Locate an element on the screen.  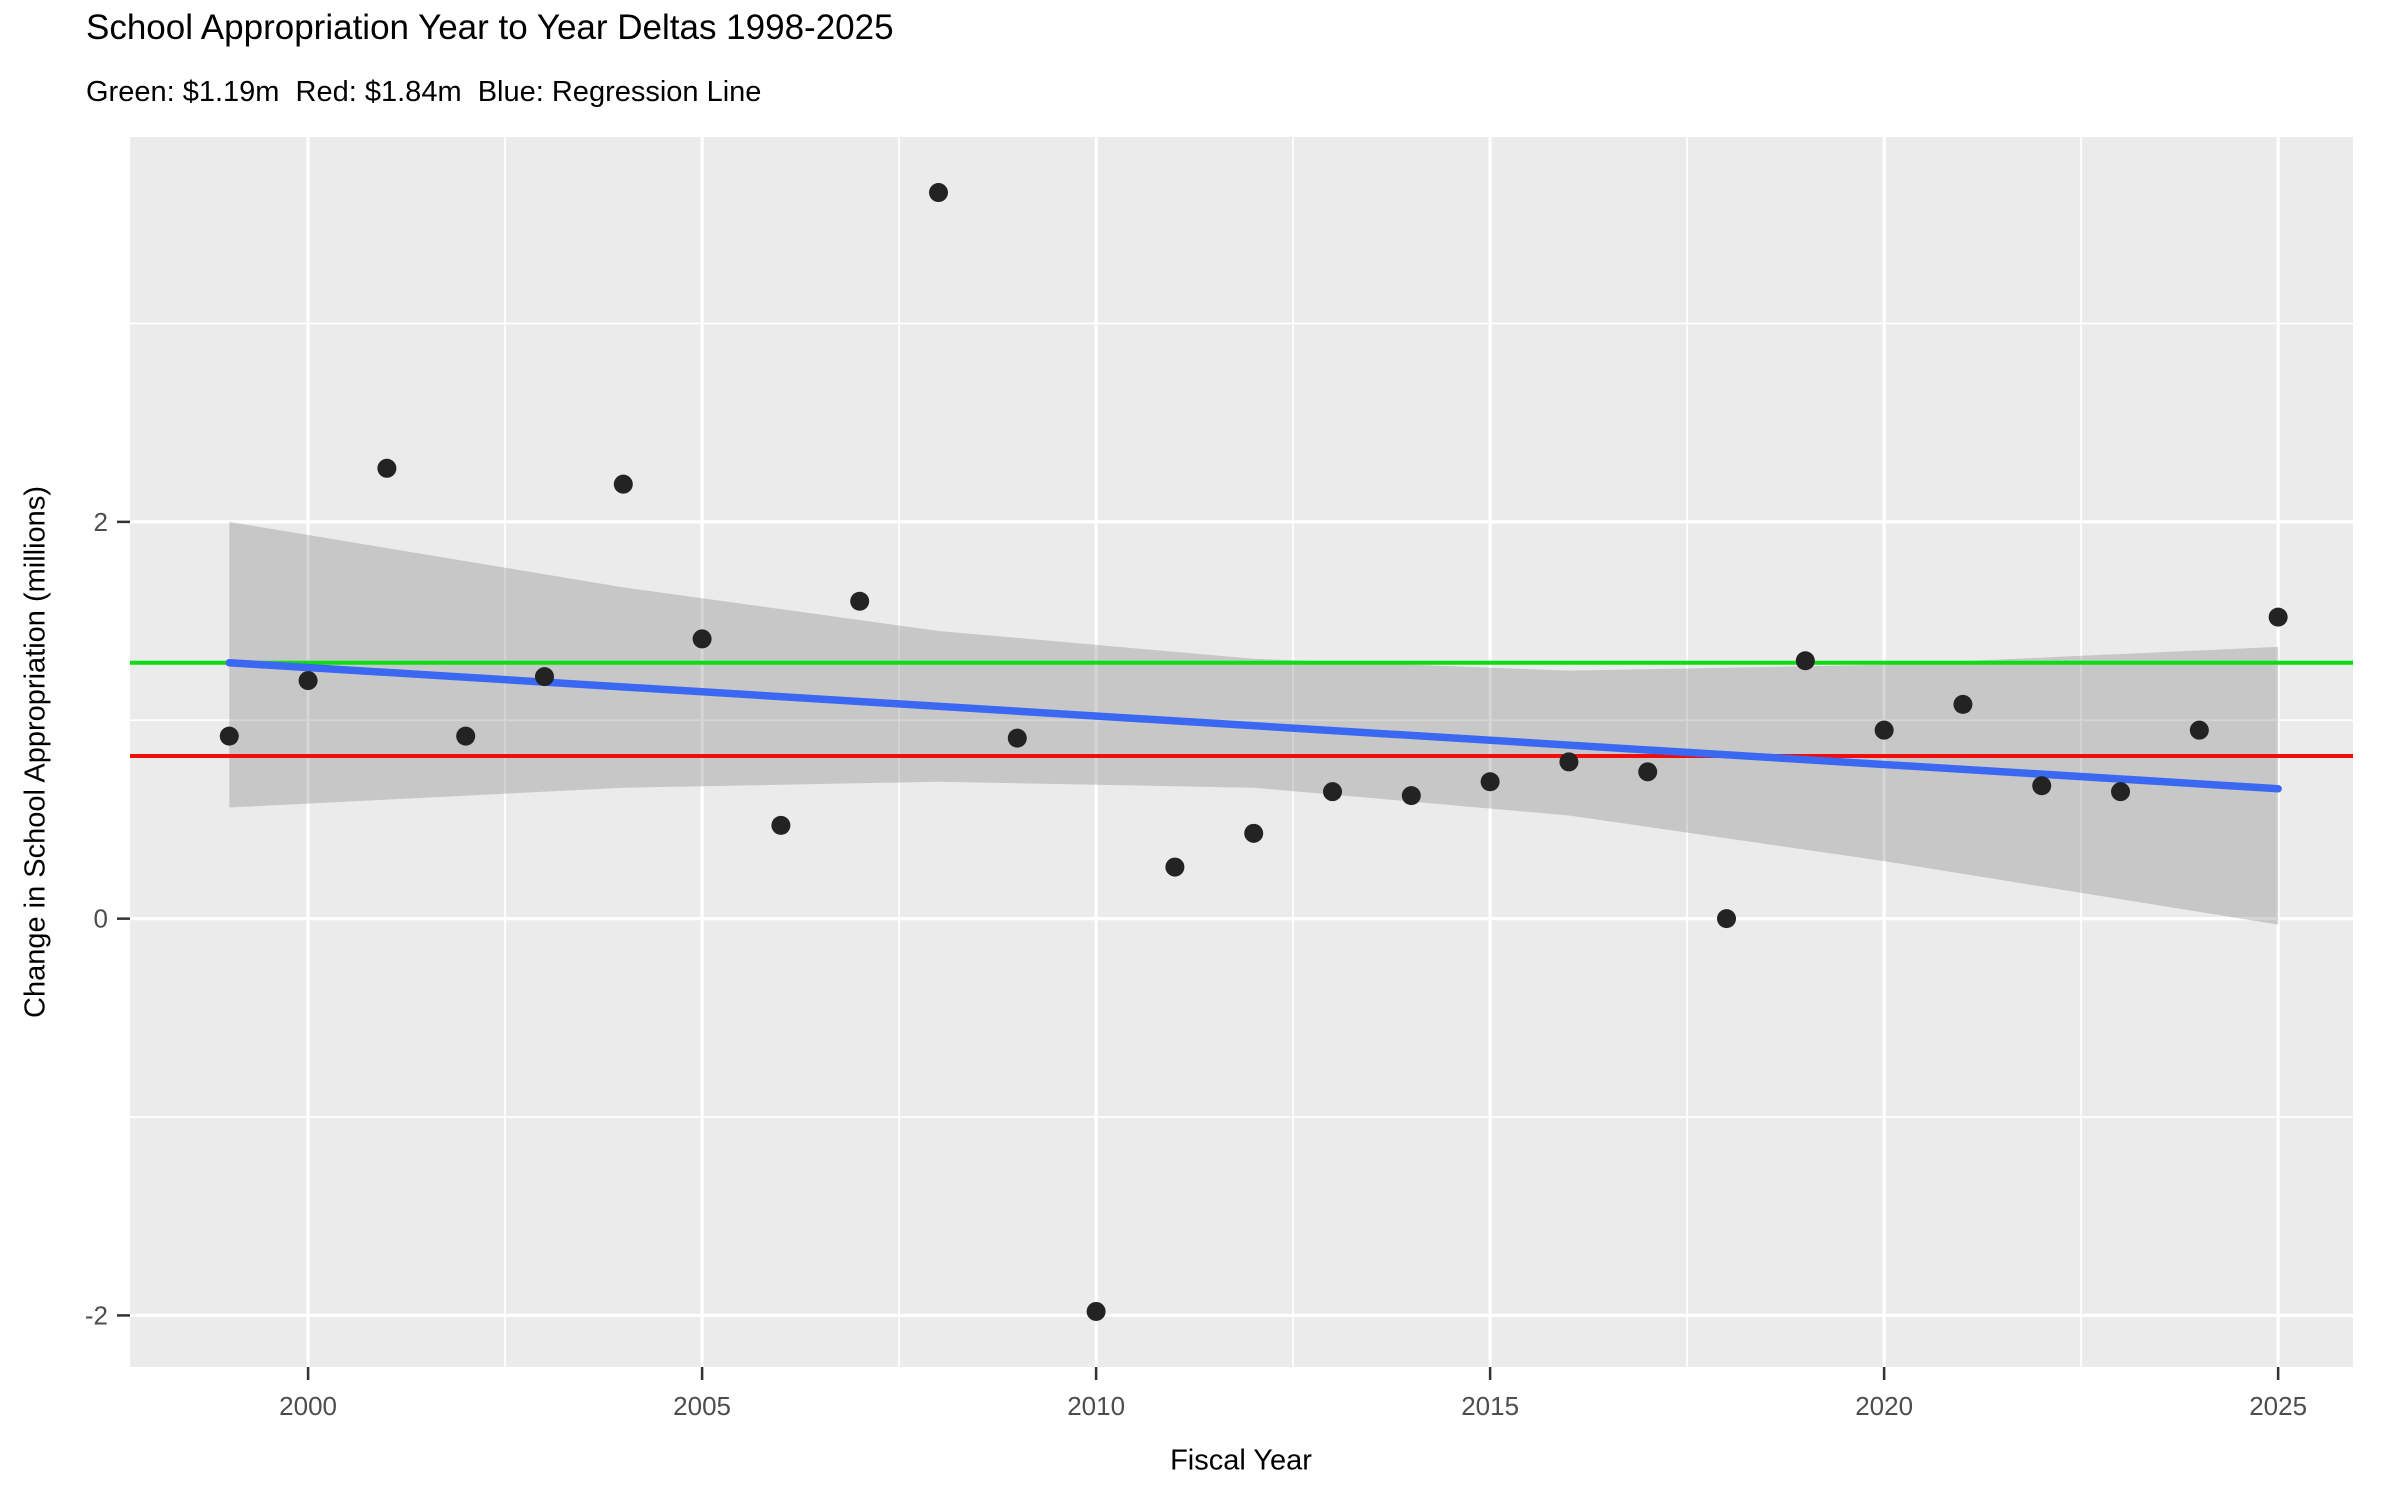
x-tick-label: 2015 is located at coordinates (1490, 1406).